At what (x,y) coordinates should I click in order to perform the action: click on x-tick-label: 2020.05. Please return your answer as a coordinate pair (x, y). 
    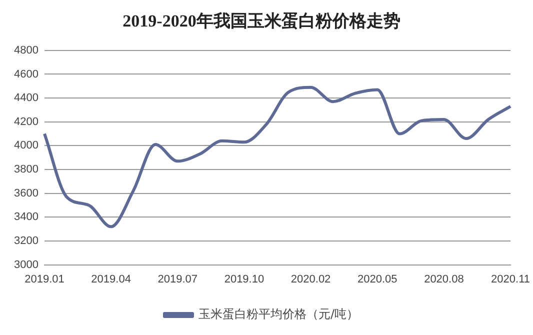
    Looking at the image, I should click on (377, 279).